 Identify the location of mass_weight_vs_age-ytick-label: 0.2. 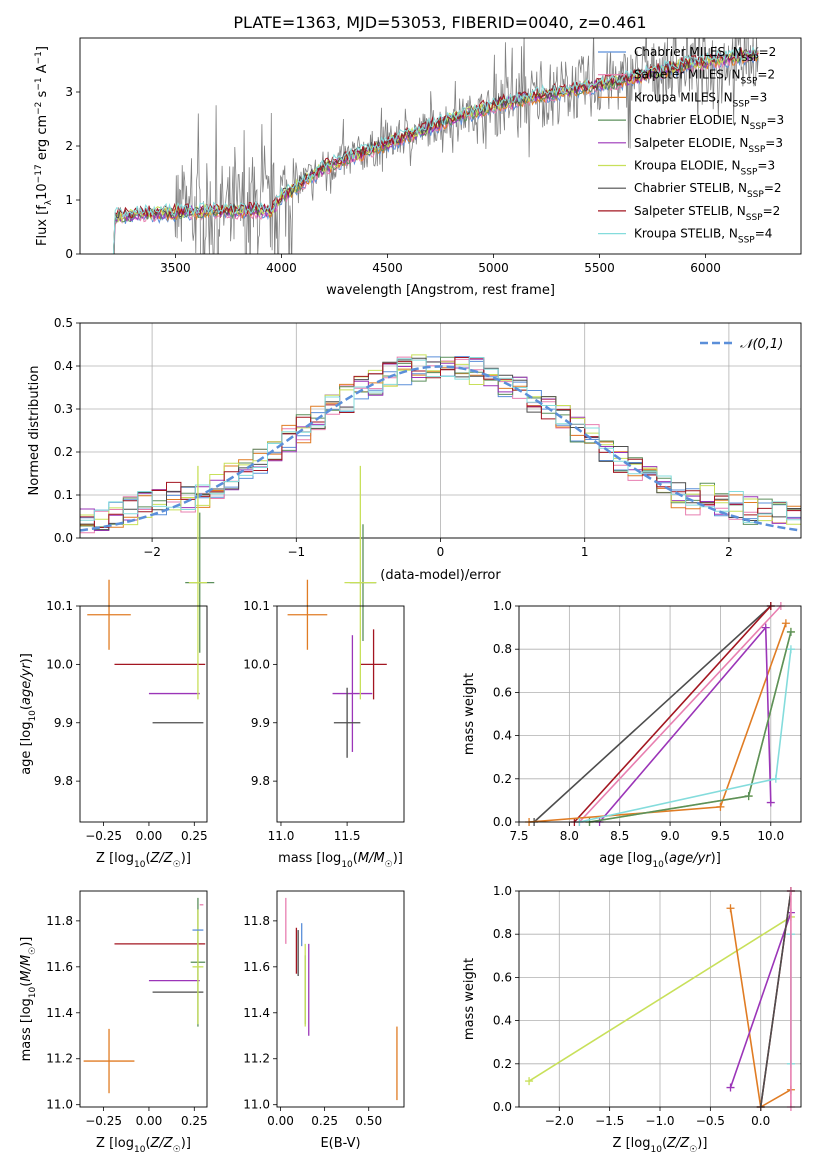
(502, 779).